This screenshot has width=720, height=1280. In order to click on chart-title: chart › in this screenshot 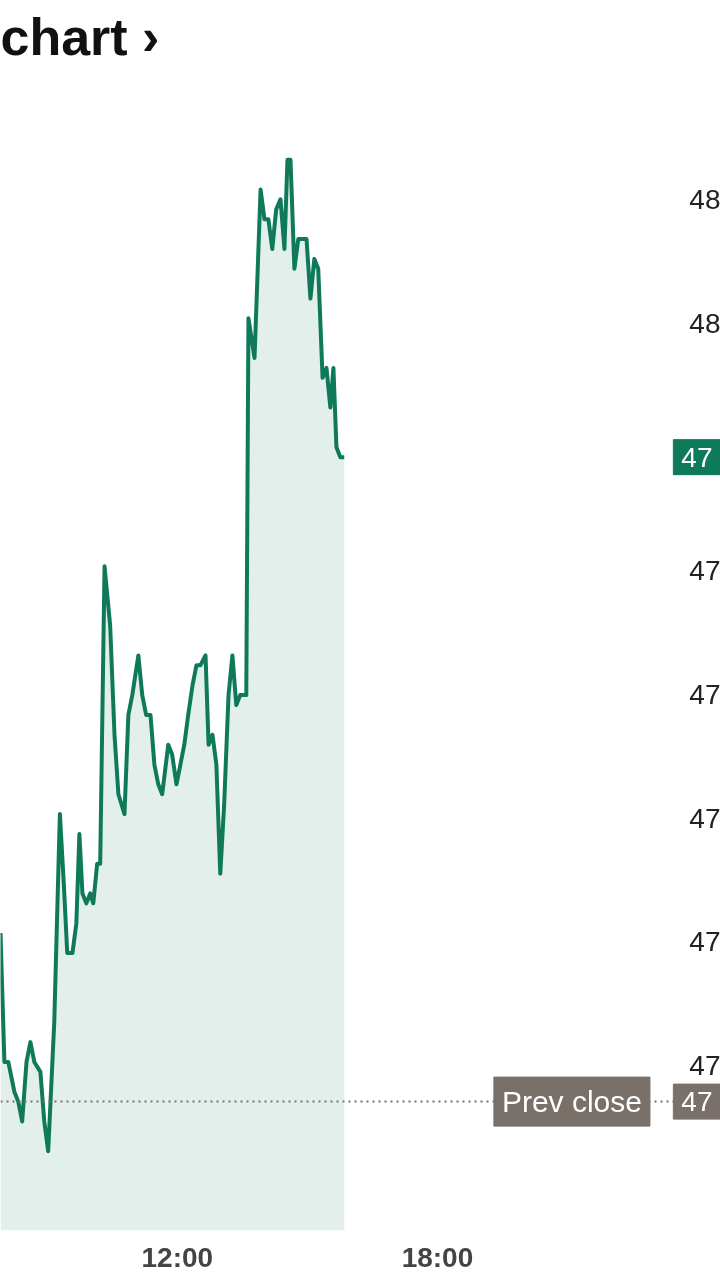, I will do `click(80, 36)`.